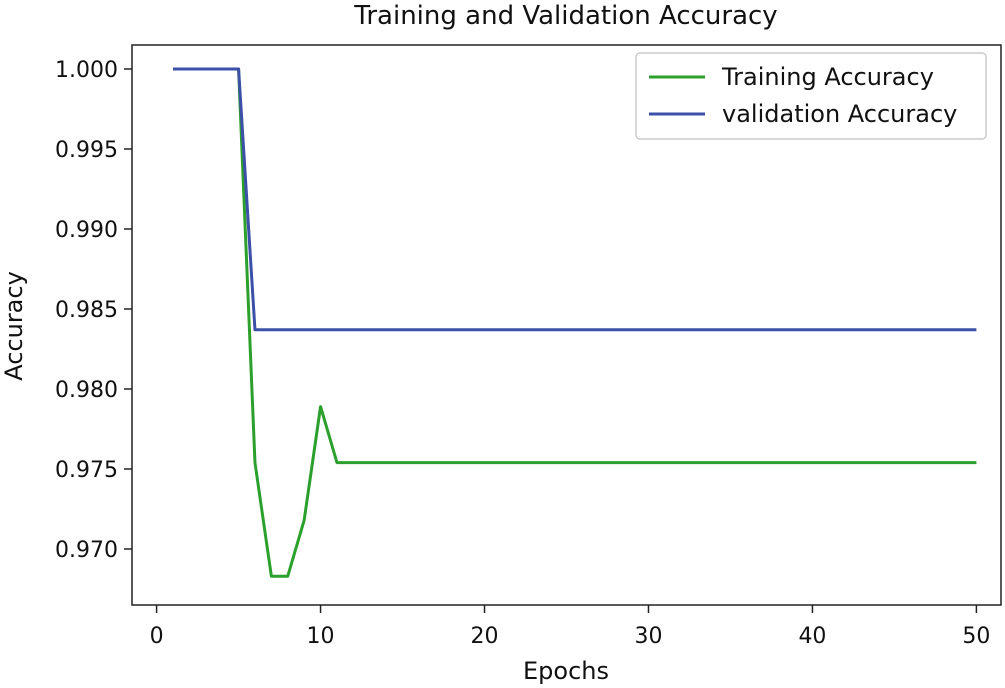  Describe the element at coordinates (812, 636) in the screenshot. I see `x-tick-label: 40` at that location.